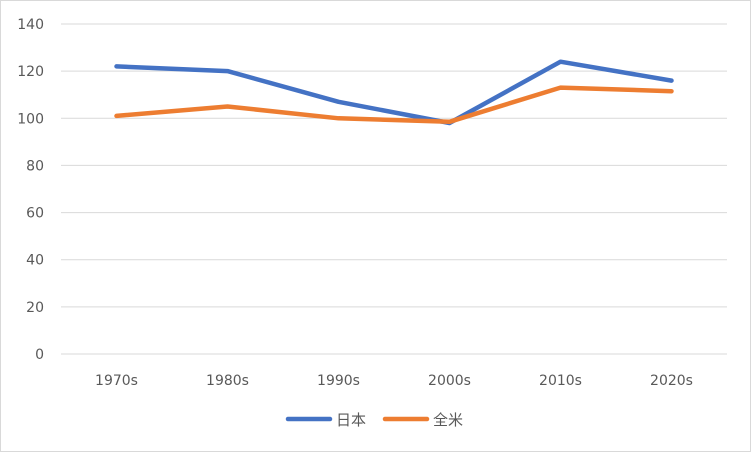 This screenshot has height=452, width=751. What do you see at coordinates (227, 381) in the screenshot?
I see `x-tick-label: 1980s` at bounding box center [227, 381].